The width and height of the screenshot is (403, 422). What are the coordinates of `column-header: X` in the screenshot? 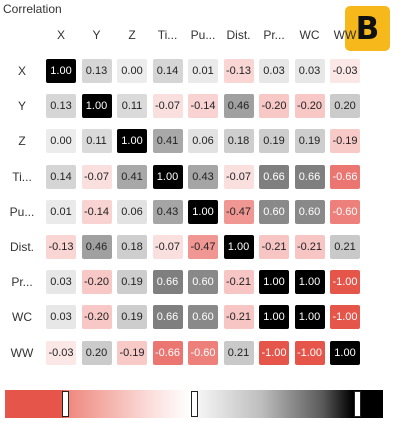 It's located at (60, 35).